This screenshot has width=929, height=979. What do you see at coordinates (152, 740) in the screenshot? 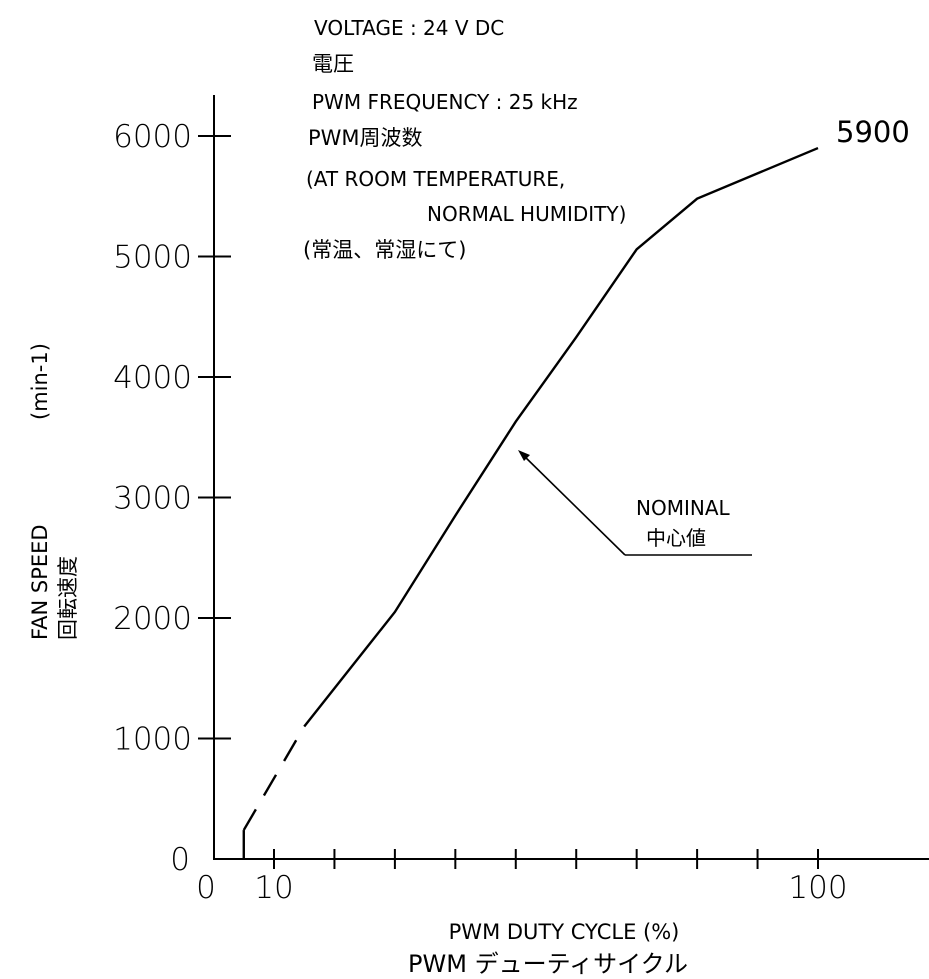
I see `y-tick-label-1000: 1000` at bounding box center [152, 740].